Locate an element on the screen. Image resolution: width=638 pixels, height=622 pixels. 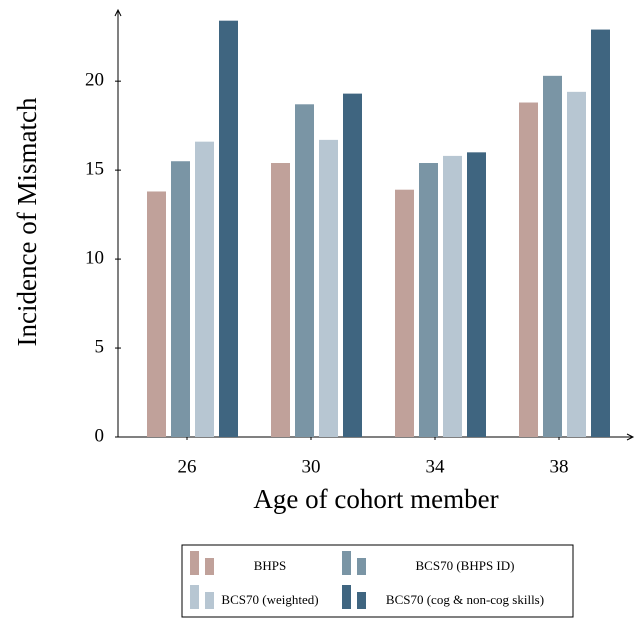
x-tick-label: 30 is located at coordinates (311, 466).